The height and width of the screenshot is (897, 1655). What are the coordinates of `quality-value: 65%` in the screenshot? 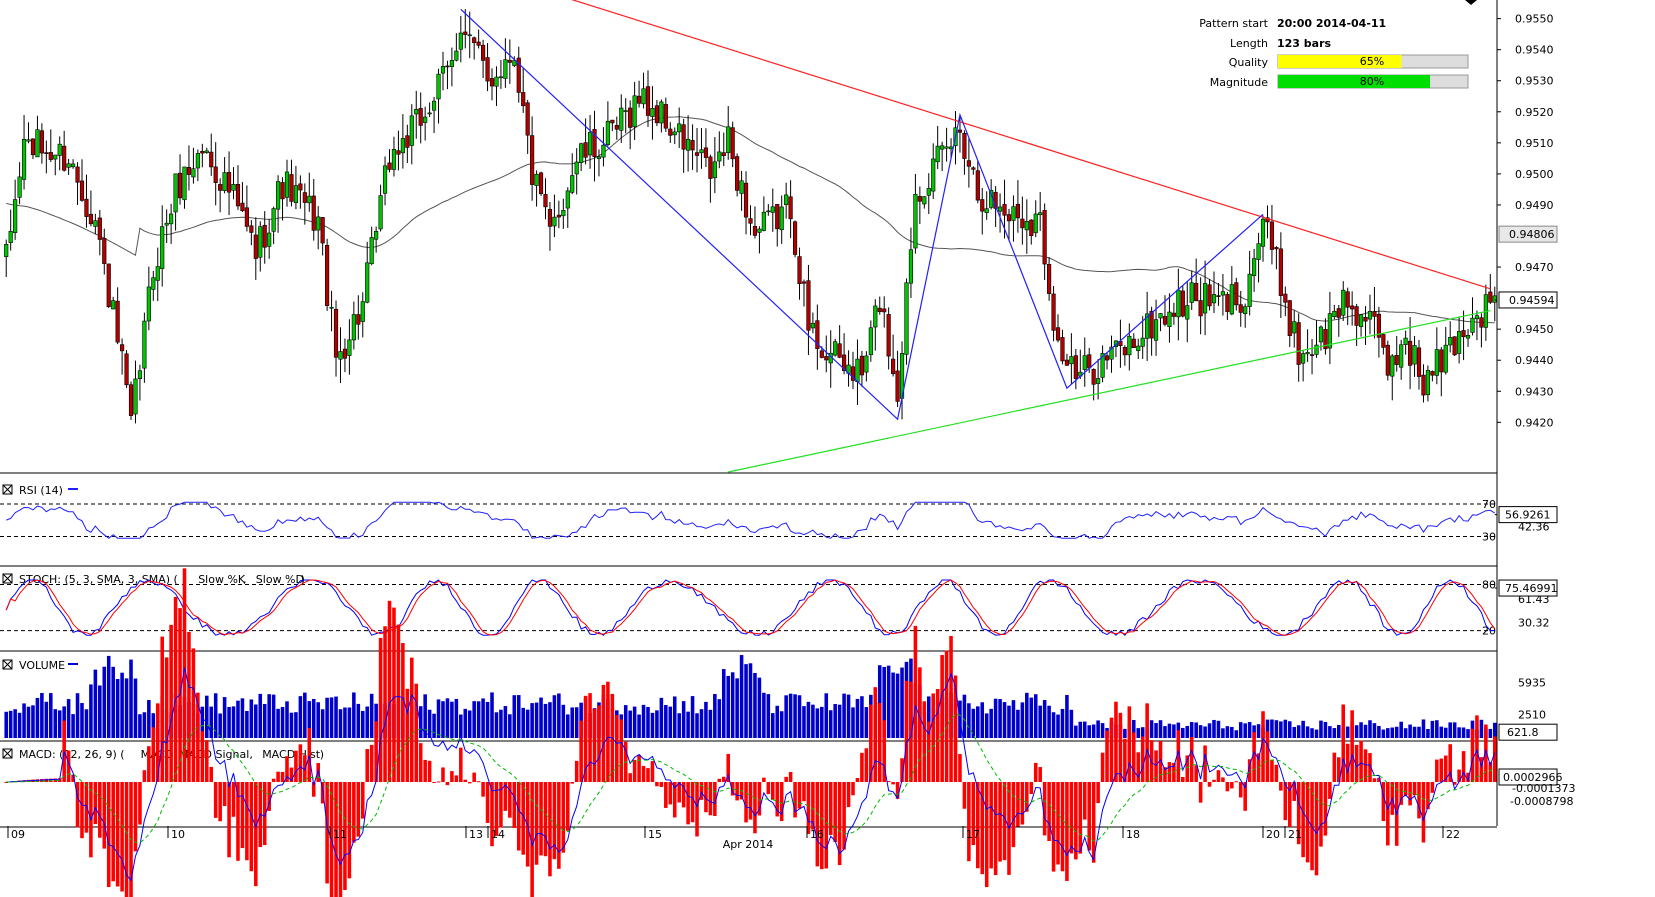 It's located at (1372, 61).